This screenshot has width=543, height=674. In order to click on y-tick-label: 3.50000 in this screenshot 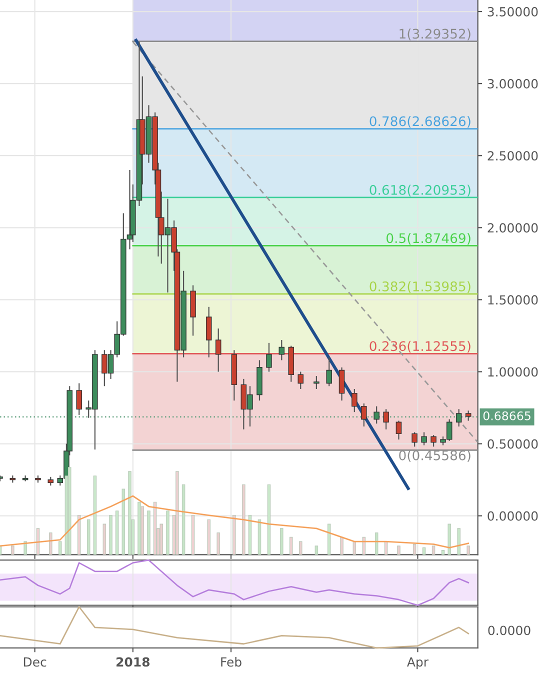, I will do `click(513, 11)`.